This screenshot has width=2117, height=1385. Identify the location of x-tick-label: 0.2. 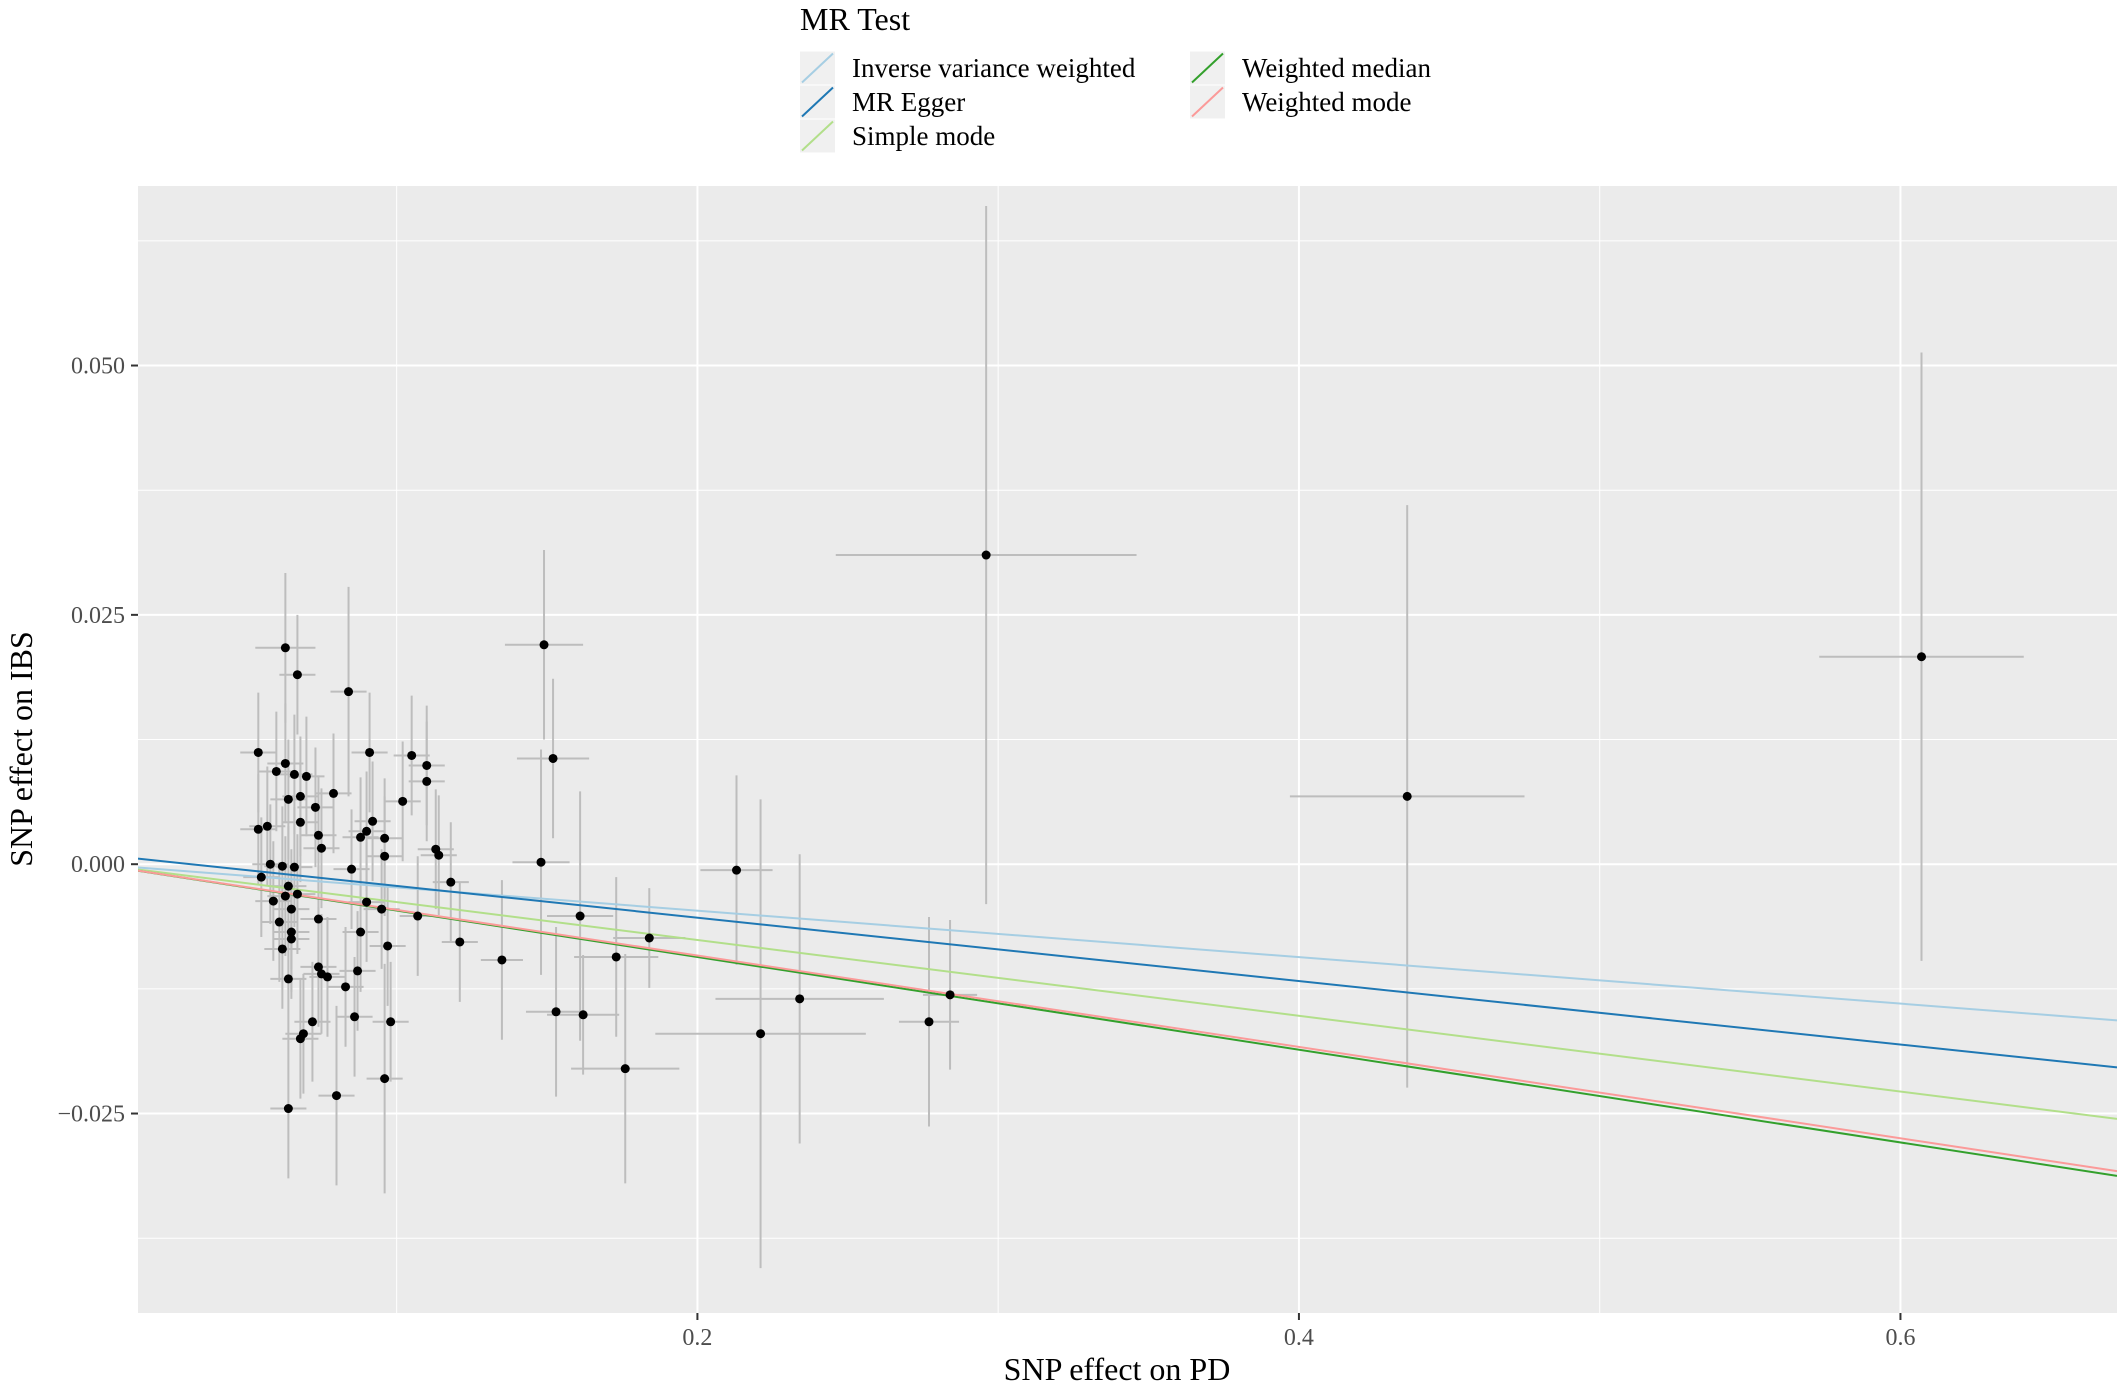
(697, 1338).